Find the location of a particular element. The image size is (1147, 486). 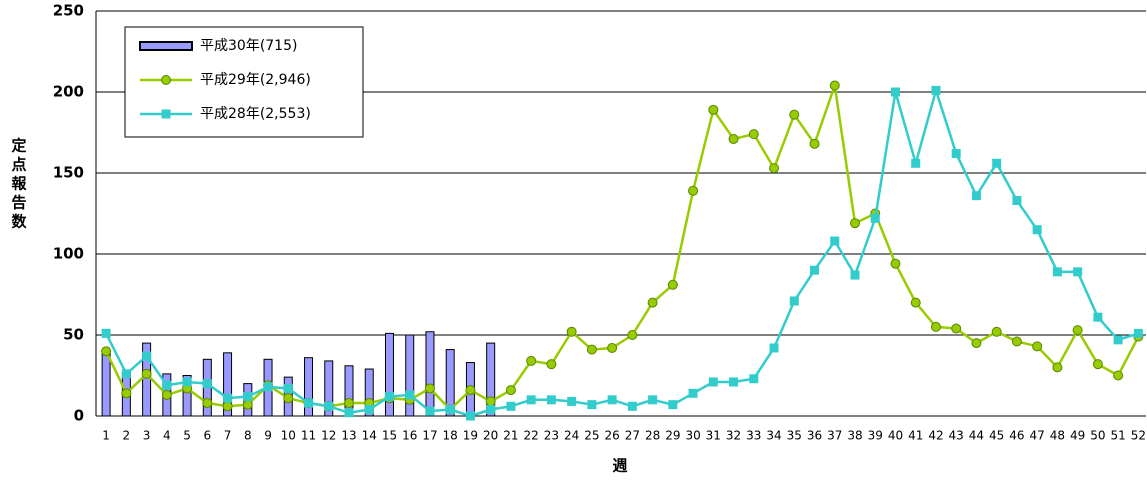

x-tick-label: 43 is located at coordinates (956, 436).